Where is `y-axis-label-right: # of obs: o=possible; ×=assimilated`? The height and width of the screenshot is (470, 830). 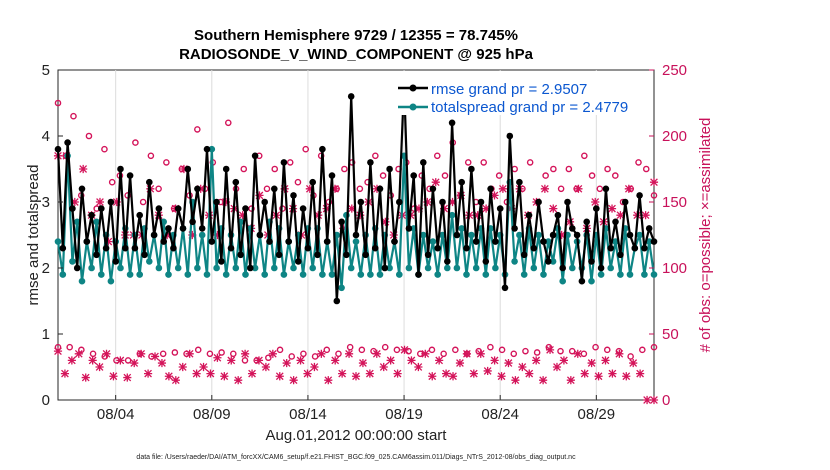
y-axis-label-right: # of obs: o=possible; ×=assimilated is located at coordinates (705, 235).